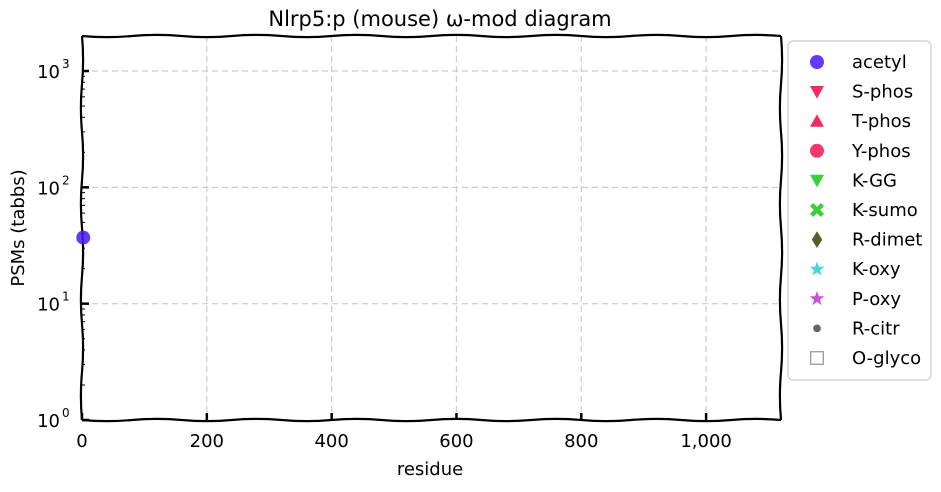 This screenshot has height=492, width=941. I want to click on y-tick-exponent: 2, so click(66, 180).